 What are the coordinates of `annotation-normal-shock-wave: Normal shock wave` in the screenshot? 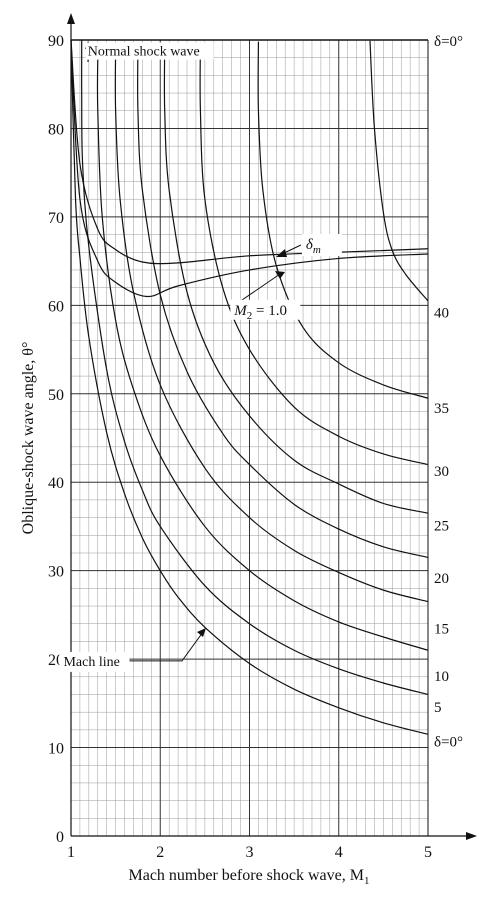 It's located at (144, 52).